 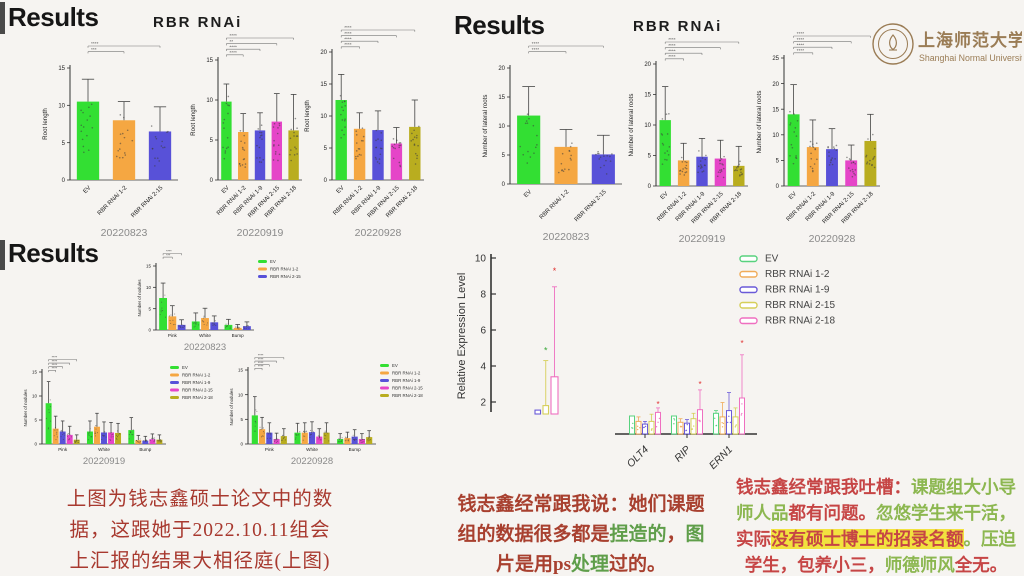 I want to click on svg-text: RIP, so click(x=682, y=454).